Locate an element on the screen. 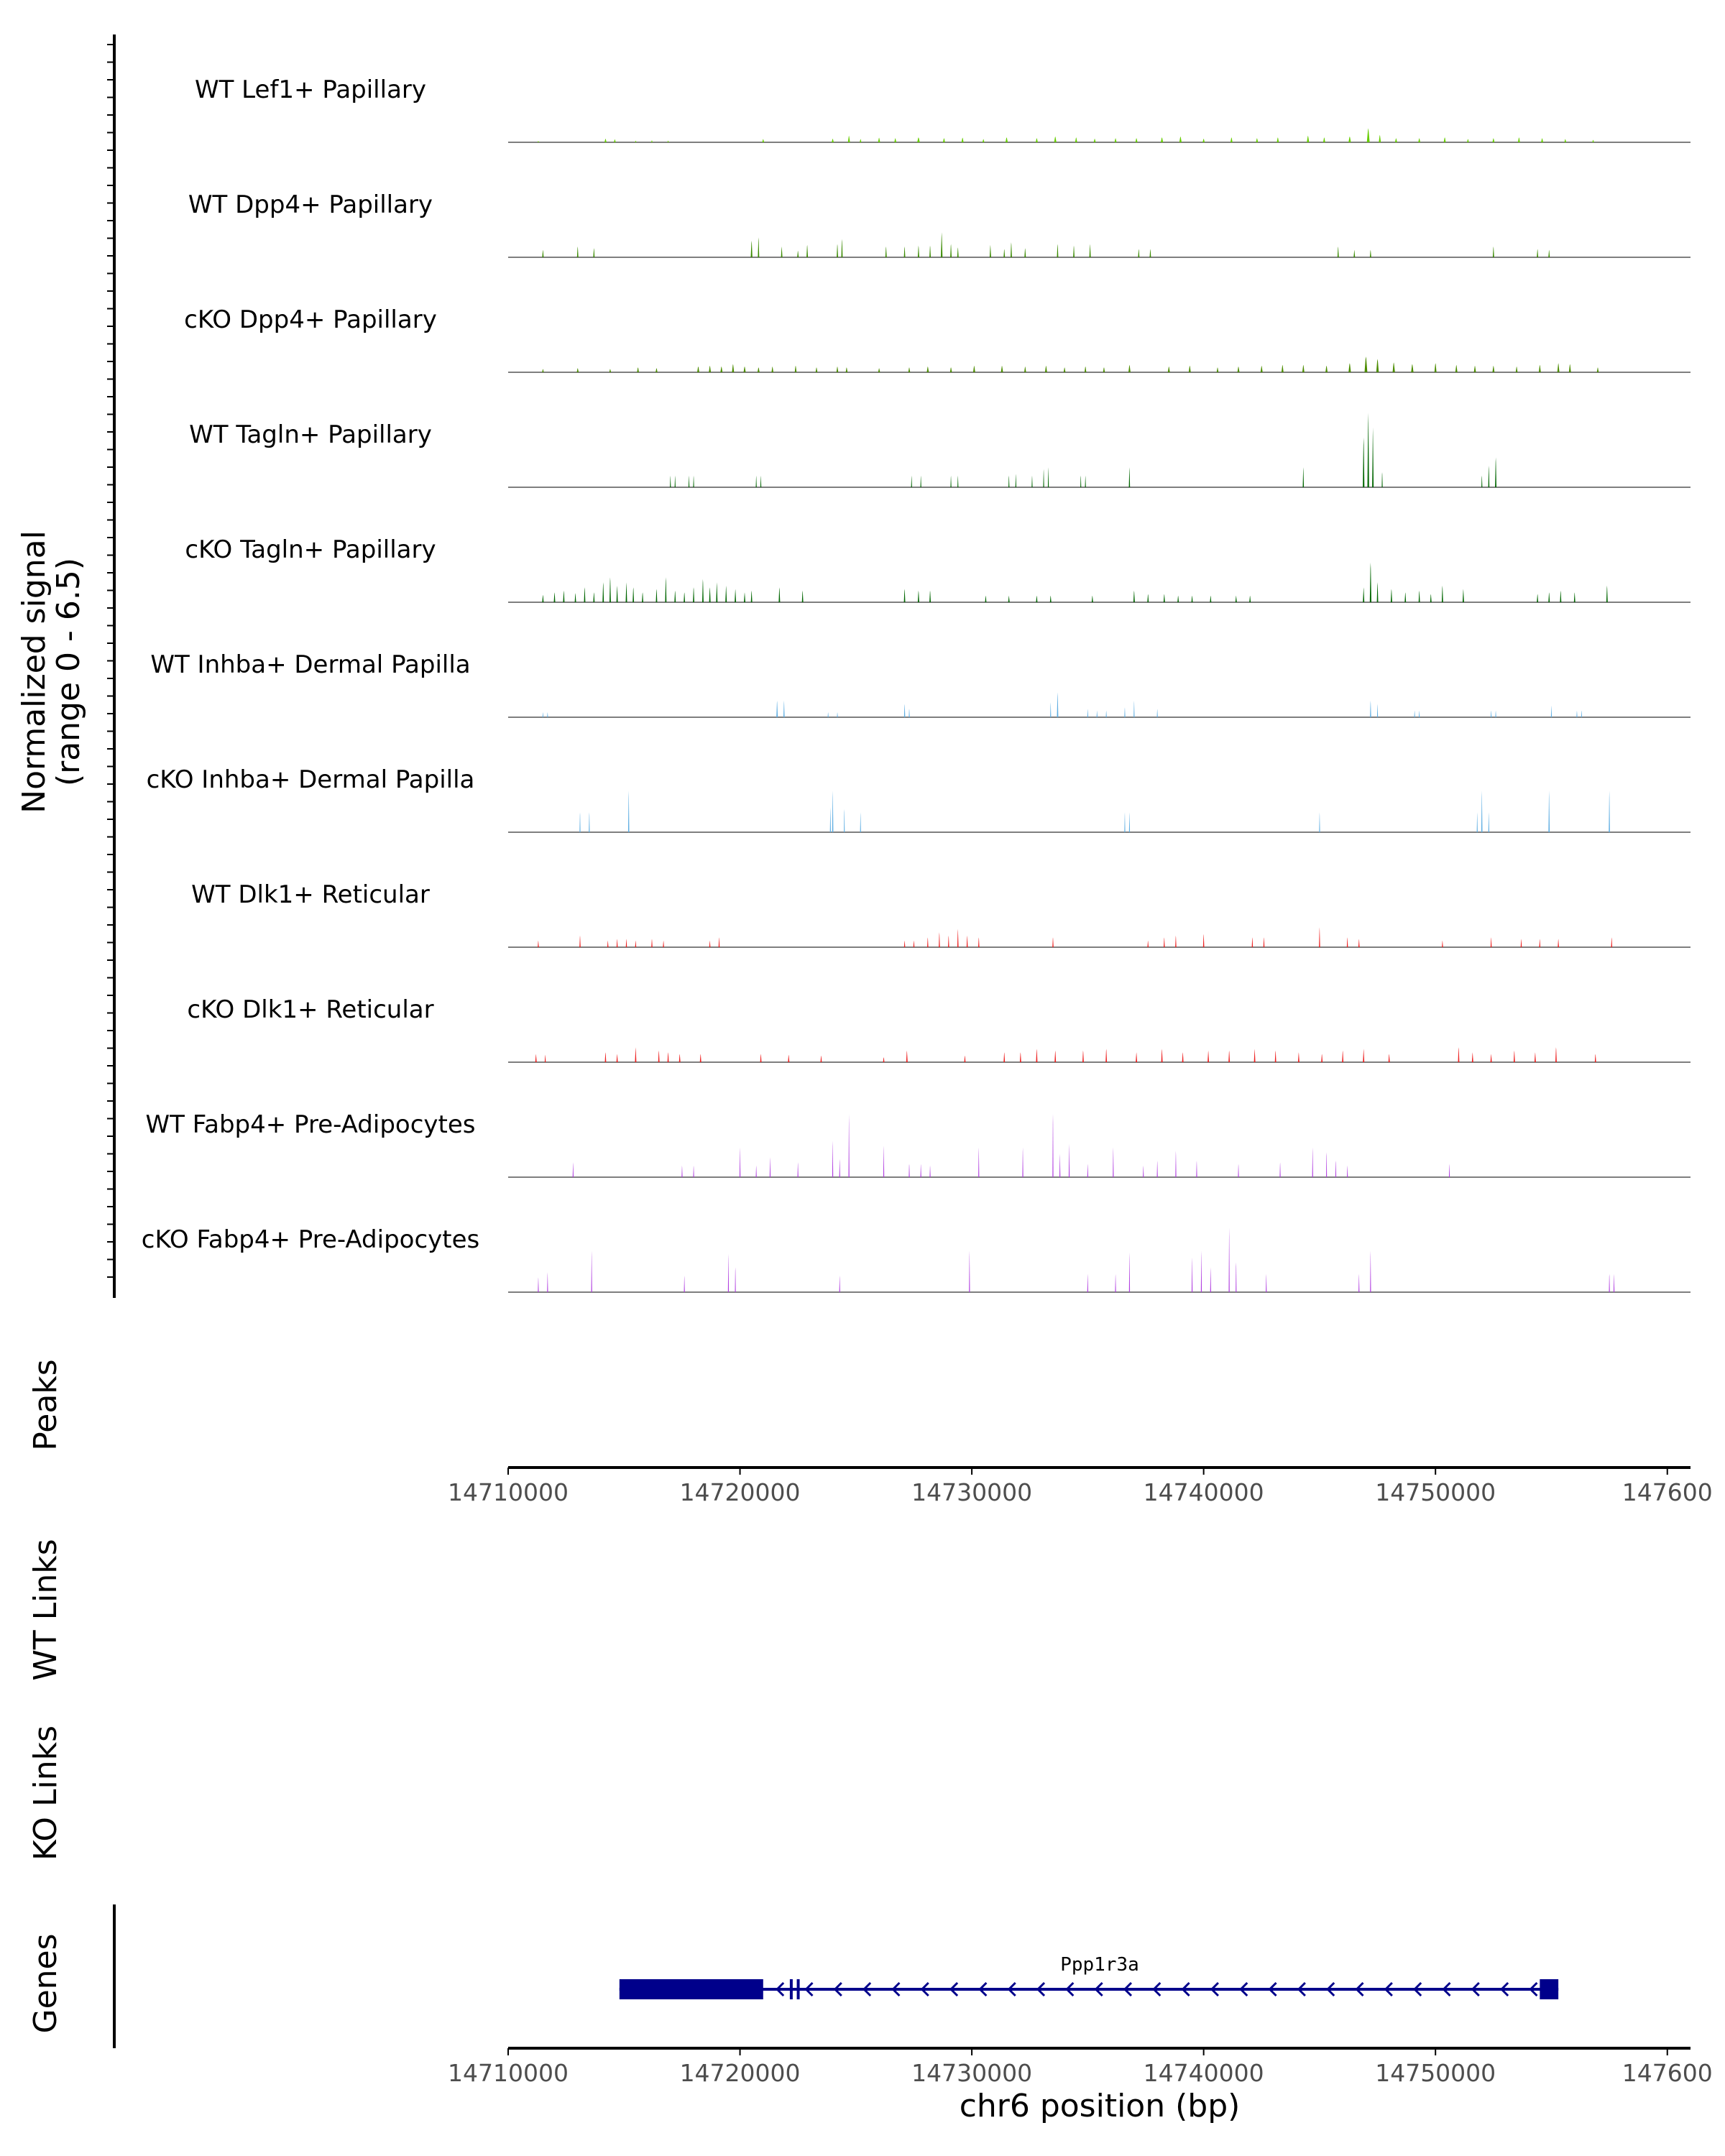  x-tick-label: 14710000 is located at coordinates (508, 1492).